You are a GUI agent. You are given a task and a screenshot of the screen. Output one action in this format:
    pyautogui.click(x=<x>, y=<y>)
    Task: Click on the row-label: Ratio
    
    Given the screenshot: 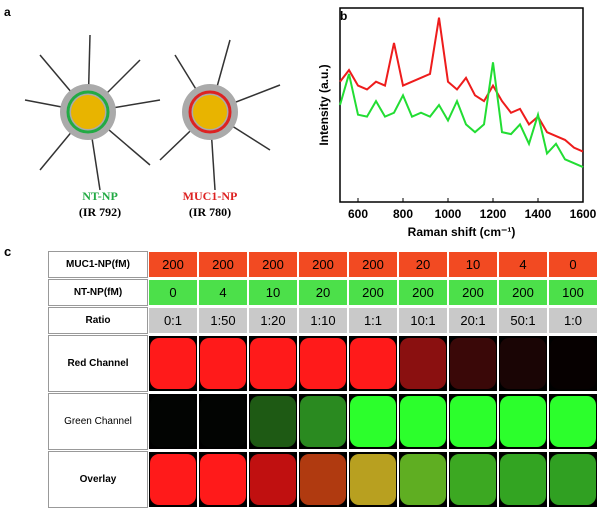 What is the action you would take?
    pyautogui.click(x=98, y=320)
    